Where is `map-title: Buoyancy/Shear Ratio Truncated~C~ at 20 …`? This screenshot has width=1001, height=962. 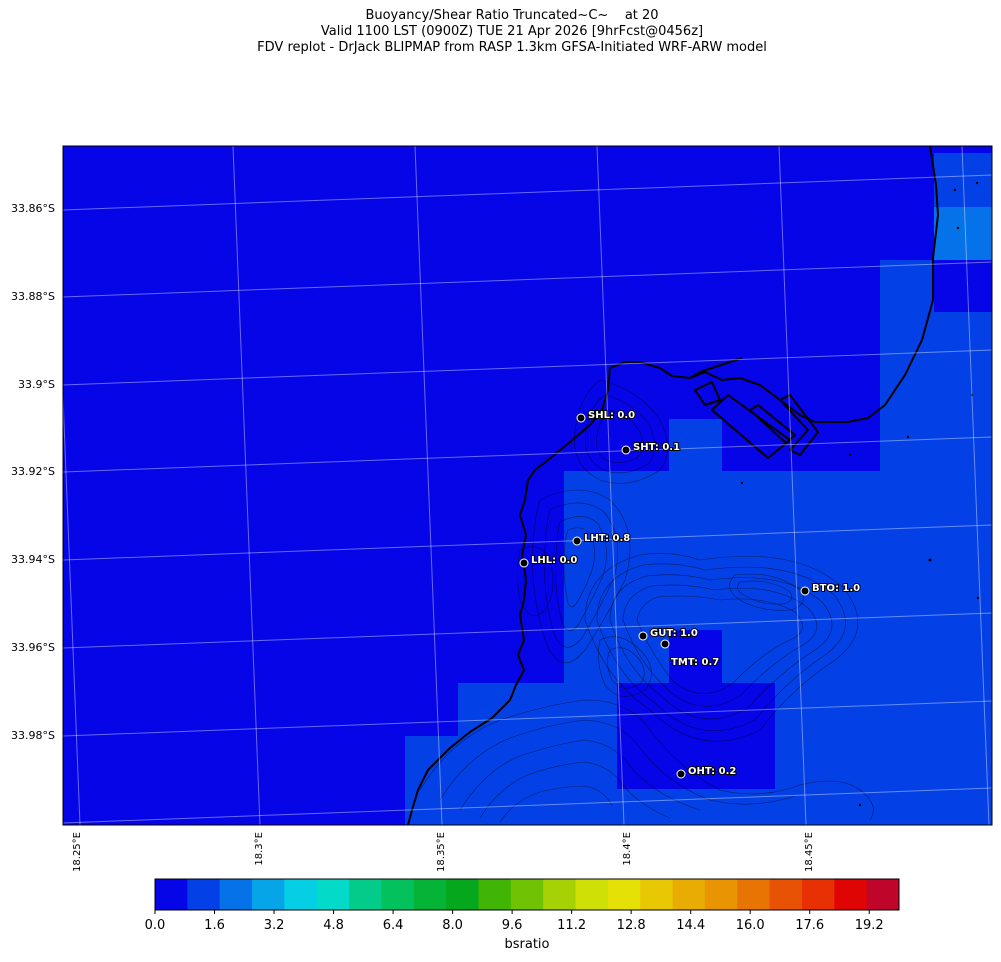
map-title: Buoyancy/Shear Ratio Truncated~C~ at 20 … is located at coordinates (500, 32).